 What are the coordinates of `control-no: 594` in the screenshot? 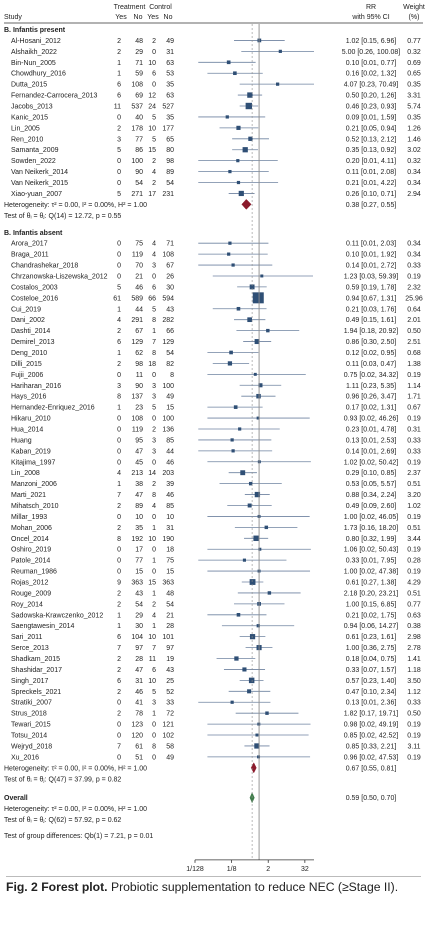 It's located at (168, 298).